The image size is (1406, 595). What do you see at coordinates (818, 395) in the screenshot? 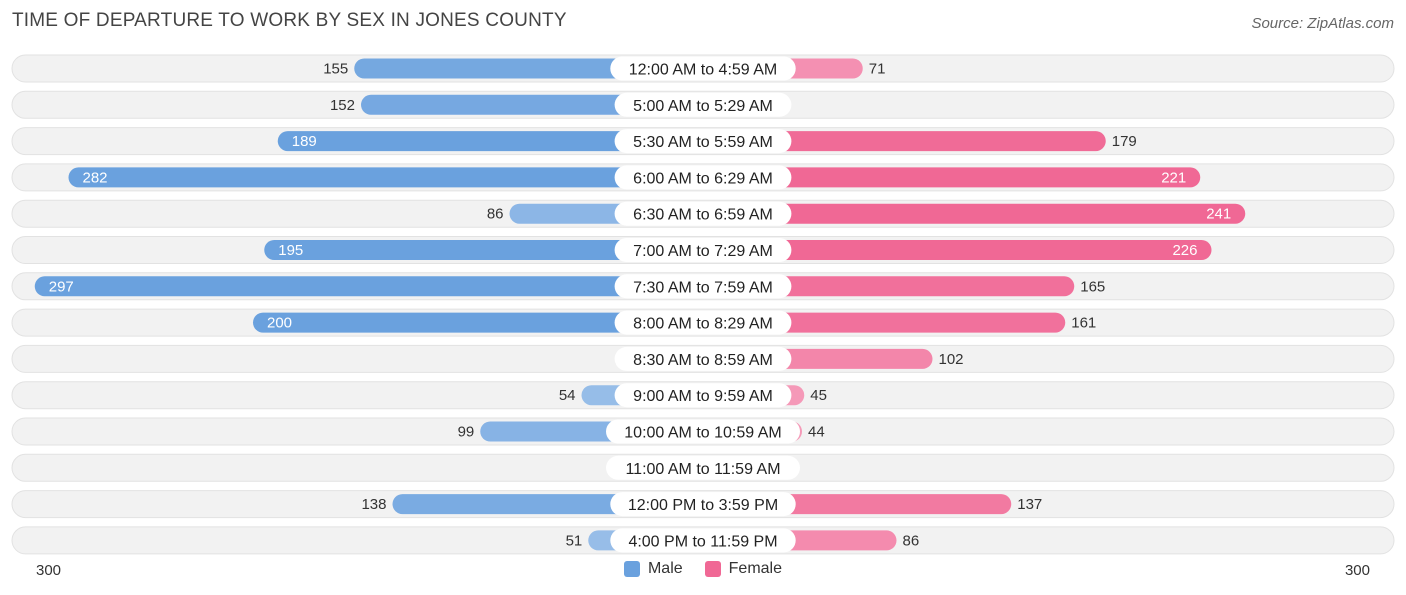
I see `value-label-female: 45` at bounding box center [818, 395].